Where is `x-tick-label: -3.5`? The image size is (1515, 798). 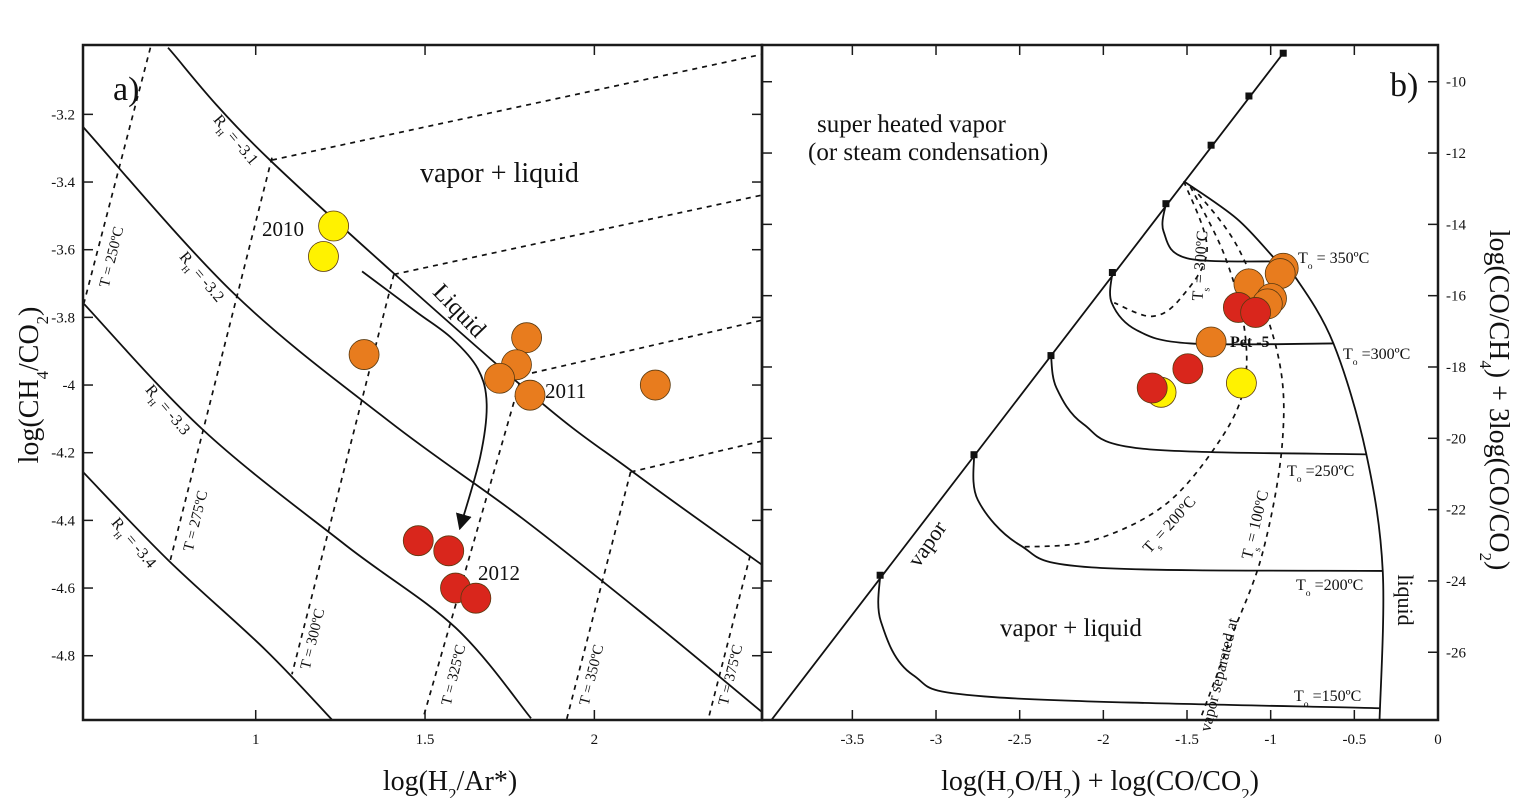
x-tick-label: -3.5 is located at coordinates (852, 740).